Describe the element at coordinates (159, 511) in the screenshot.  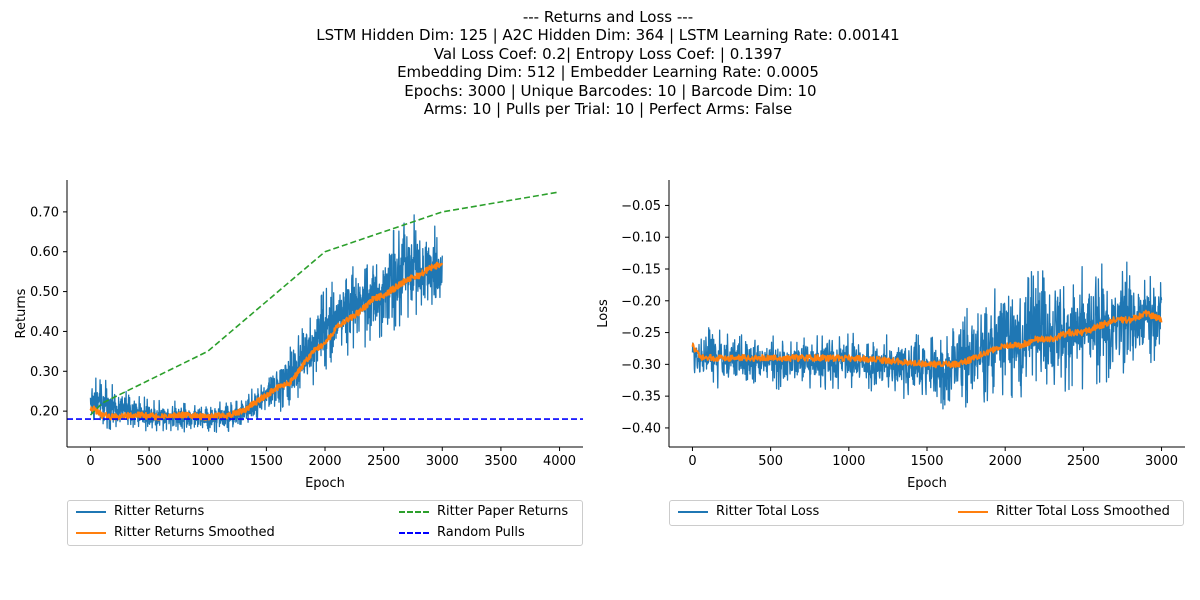
I see `legend-label: Ritter Returns` at that location.